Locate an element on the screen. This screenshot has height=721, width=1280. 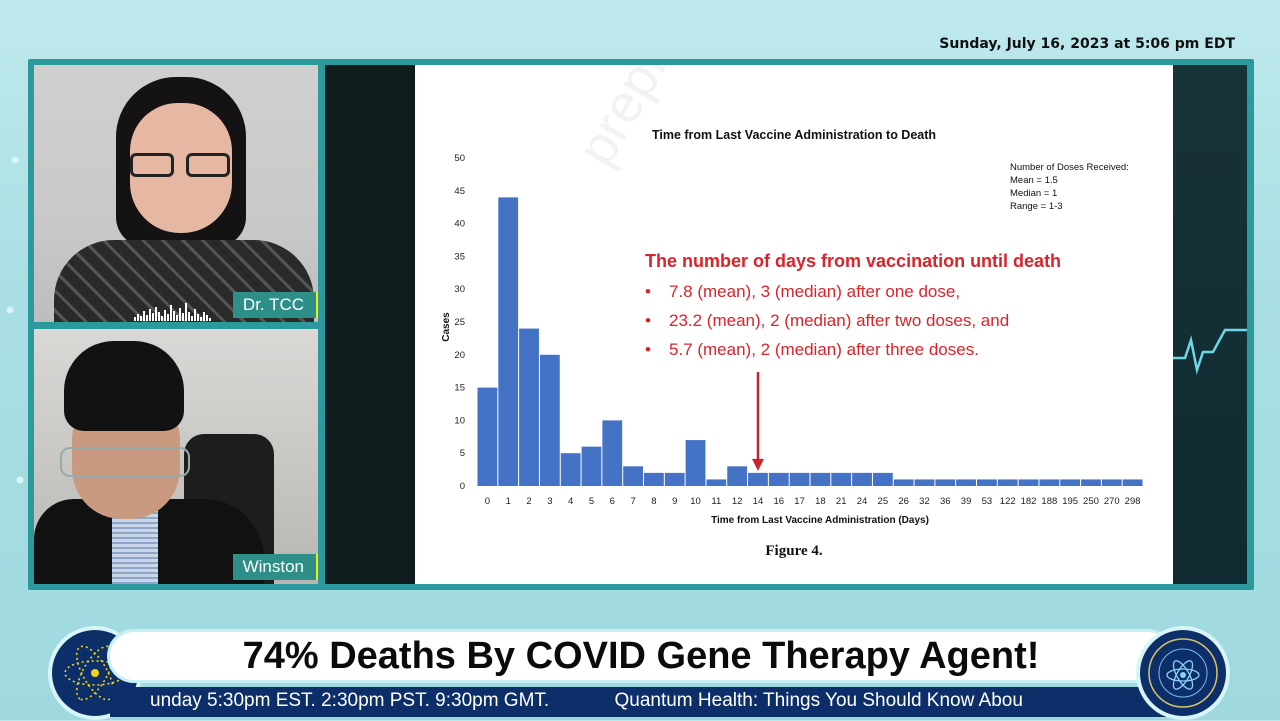
y-tick-label: 40 is located at coordinates (459, 224).